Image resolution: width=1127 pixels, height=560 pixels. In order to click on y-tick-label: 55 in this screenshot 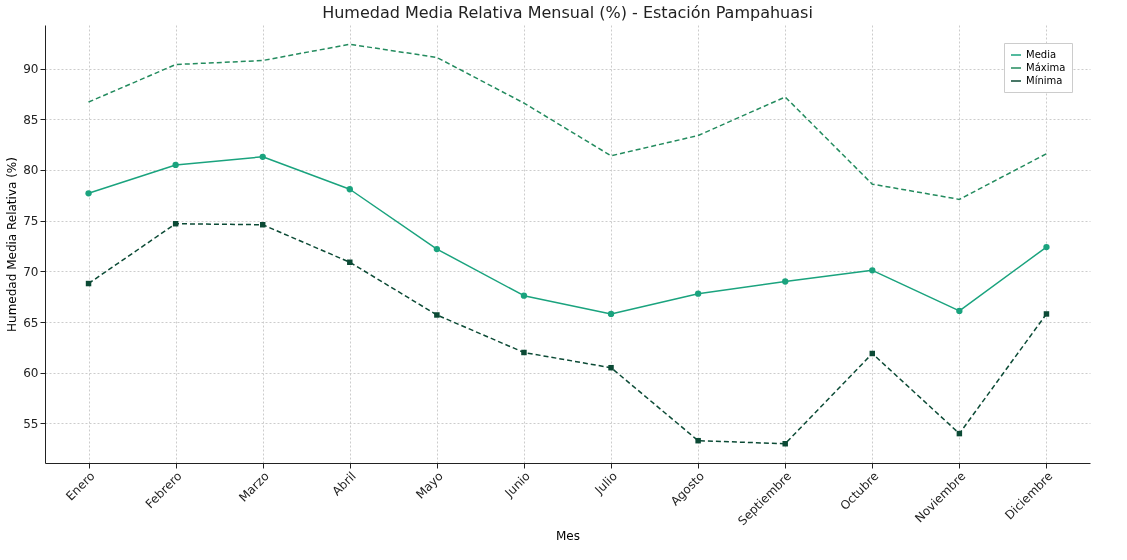, I will do `click(31, 423)`.